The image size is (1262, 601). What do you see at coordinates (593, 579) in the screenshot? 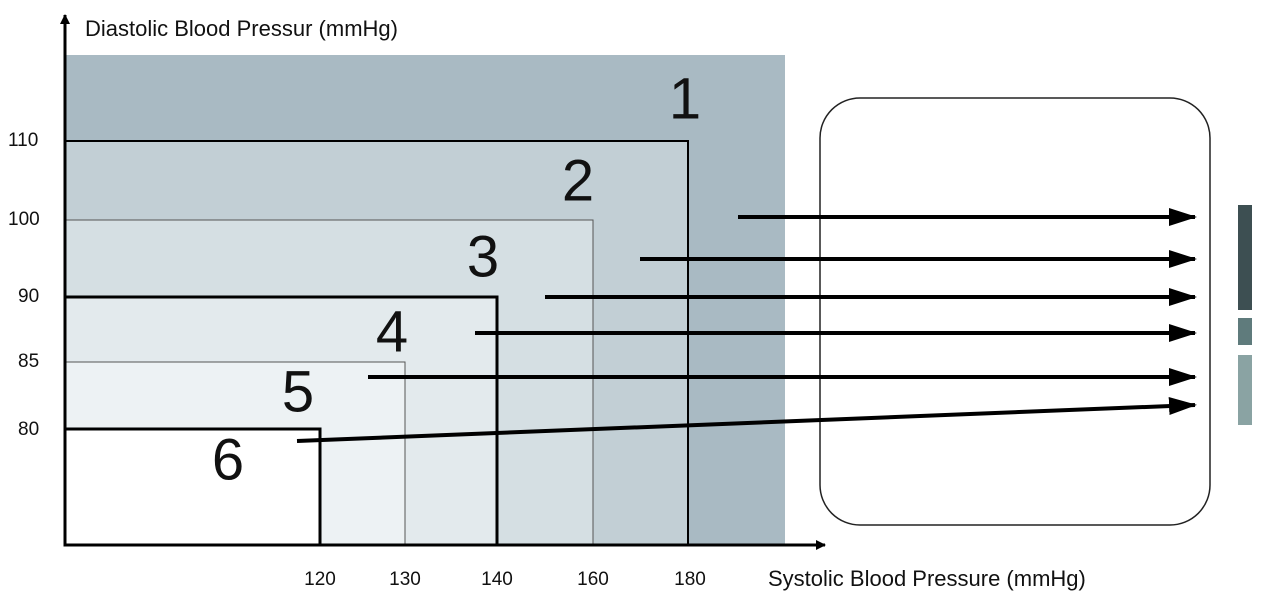
I see `x-tick-label: 160` at bounding box center [593, 579].